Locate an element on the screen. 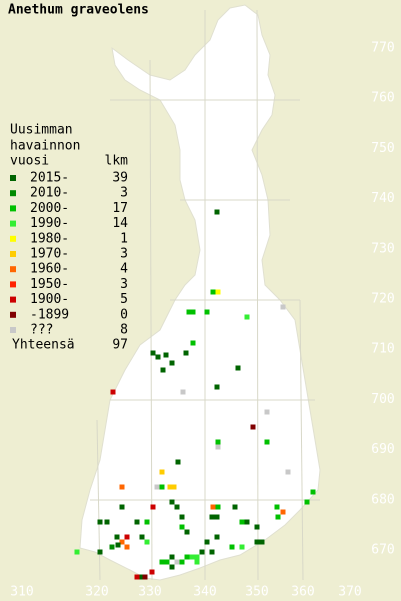  legend-count-heading: lkm is located at coordinates (117, 161).